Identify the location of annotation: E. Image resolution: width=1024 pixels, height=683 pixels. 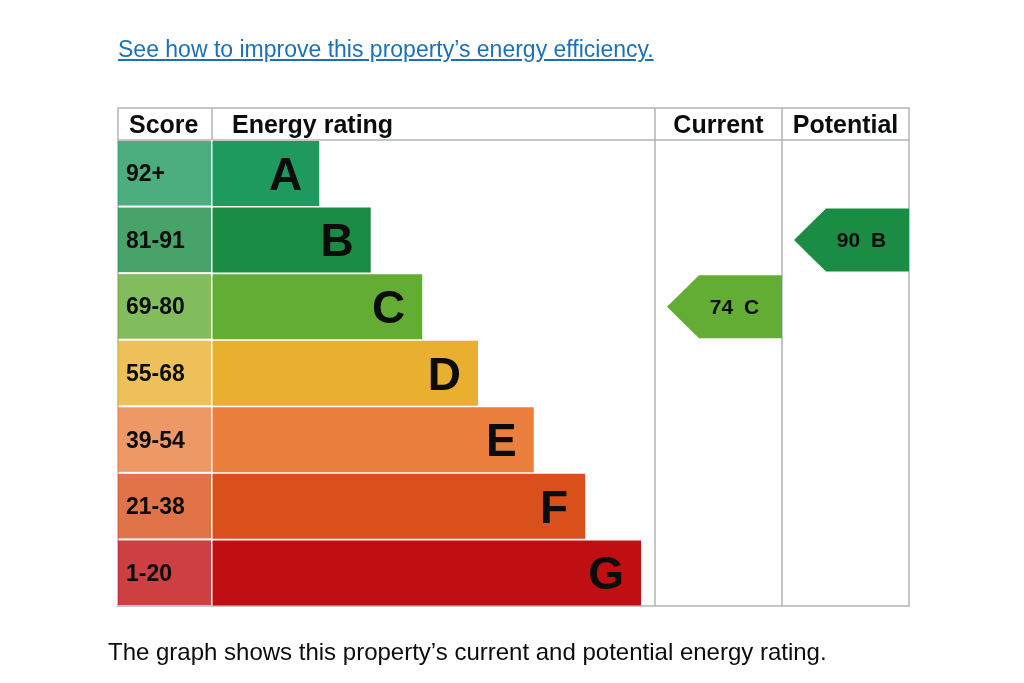
(501, 440).